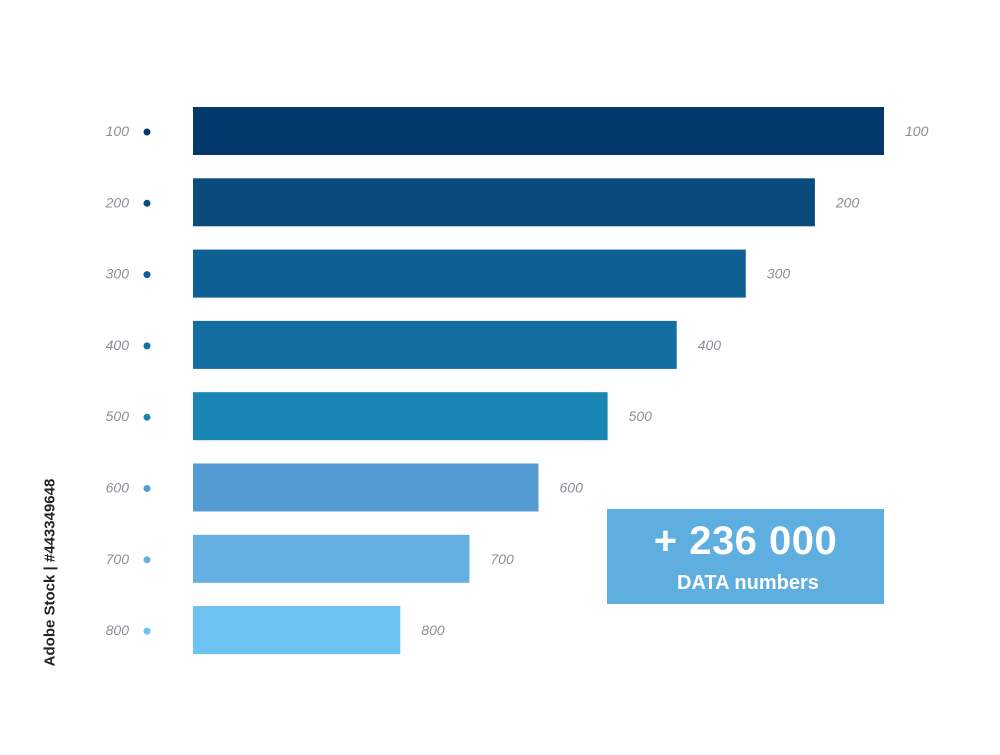 The image size is (1000, 755). What do you see at coordinates (118, 345) in the screenshot?
I see `category-label: 400` at bounding box center [118, 345].